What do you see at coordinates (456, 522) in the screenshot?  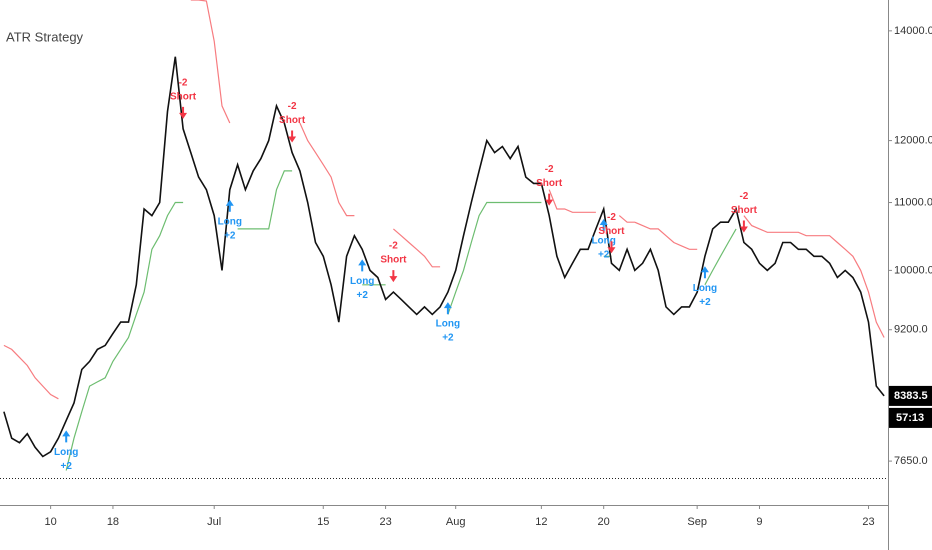 I see `x-tick-label: Aug` at bounding box center [456, 522].